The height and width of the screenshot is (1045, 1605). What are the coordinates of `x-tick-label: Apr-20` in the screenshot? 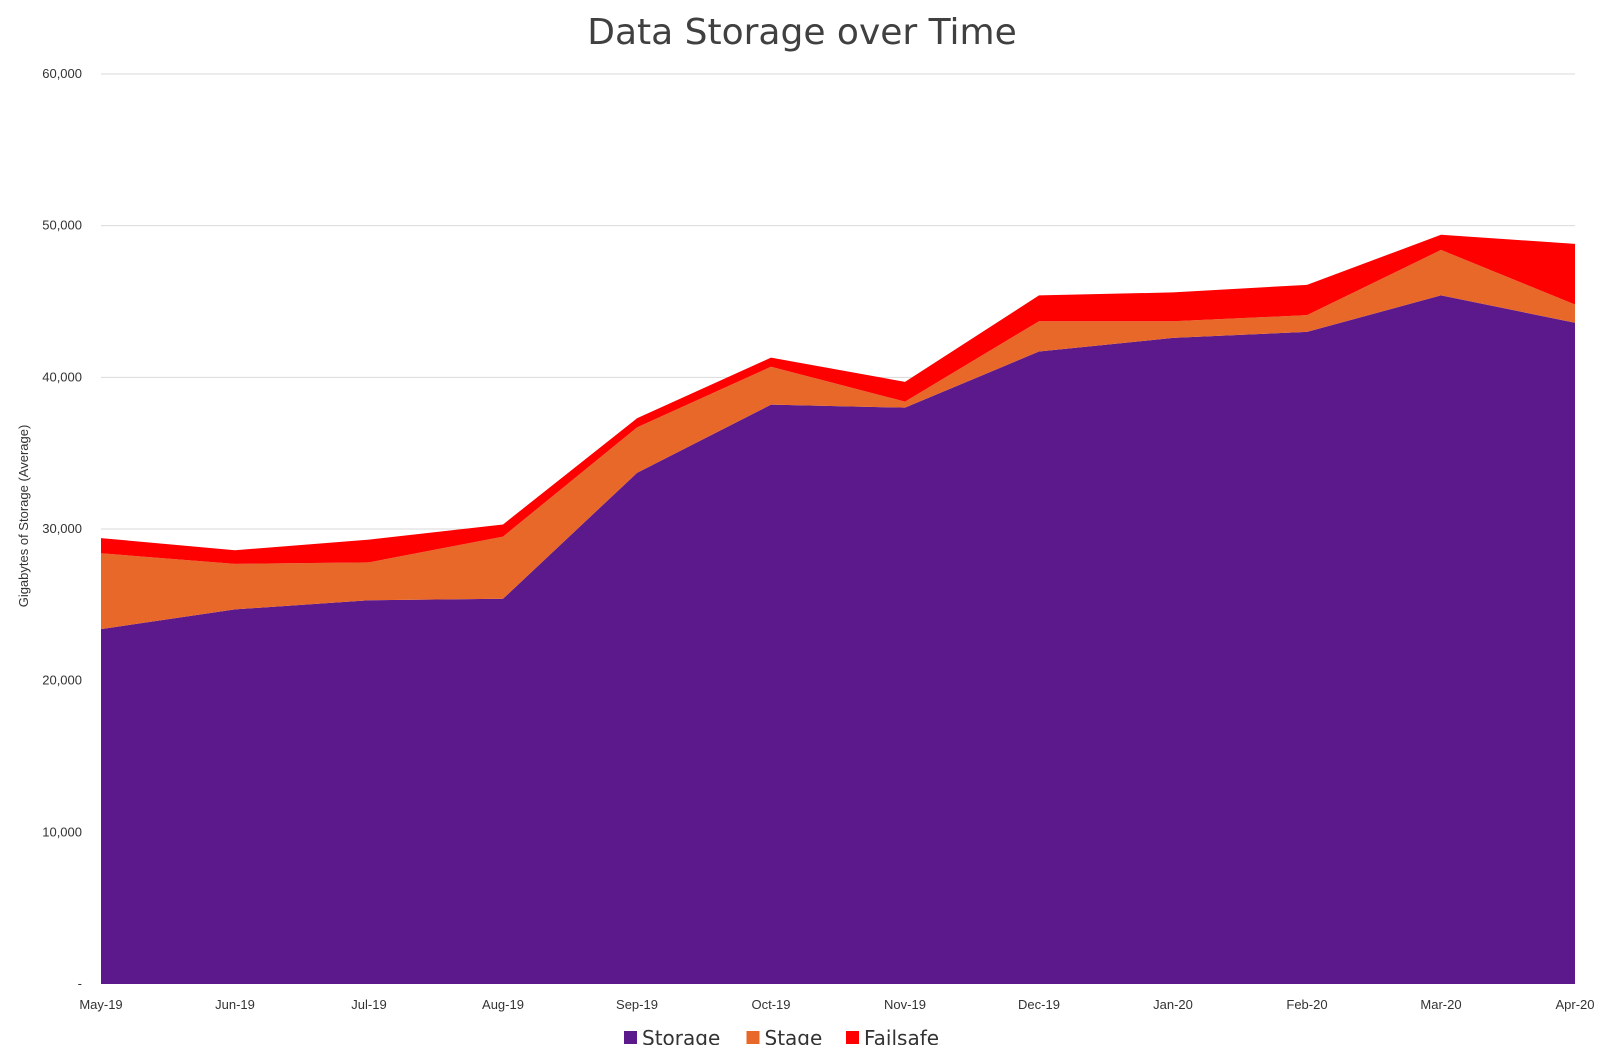 It's located at (1574, 1004).